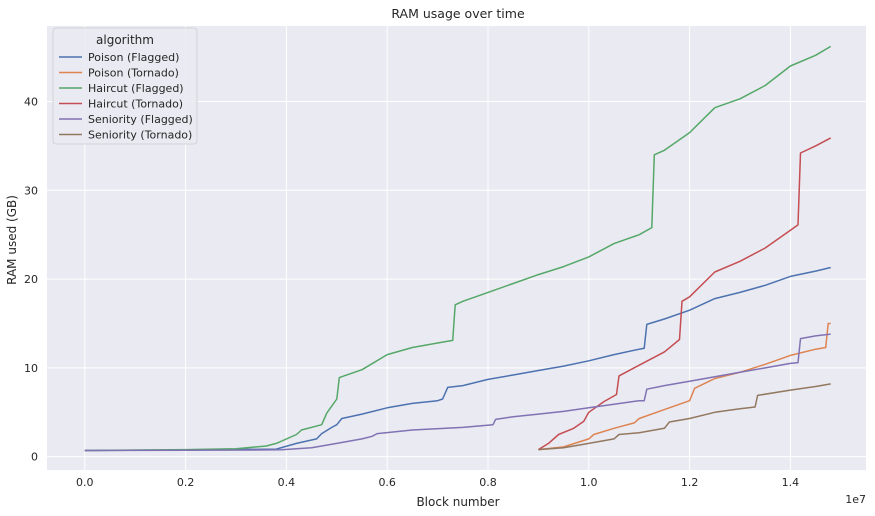 This screenshot has width=875, height=516. I want to click on x-tick-label: 0.4, so click(287, 482).